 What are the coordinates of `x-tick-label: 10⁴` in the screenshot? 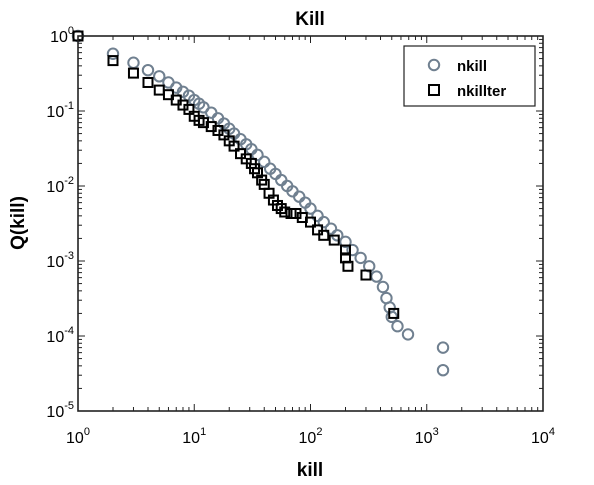 It's located at (543, 436).